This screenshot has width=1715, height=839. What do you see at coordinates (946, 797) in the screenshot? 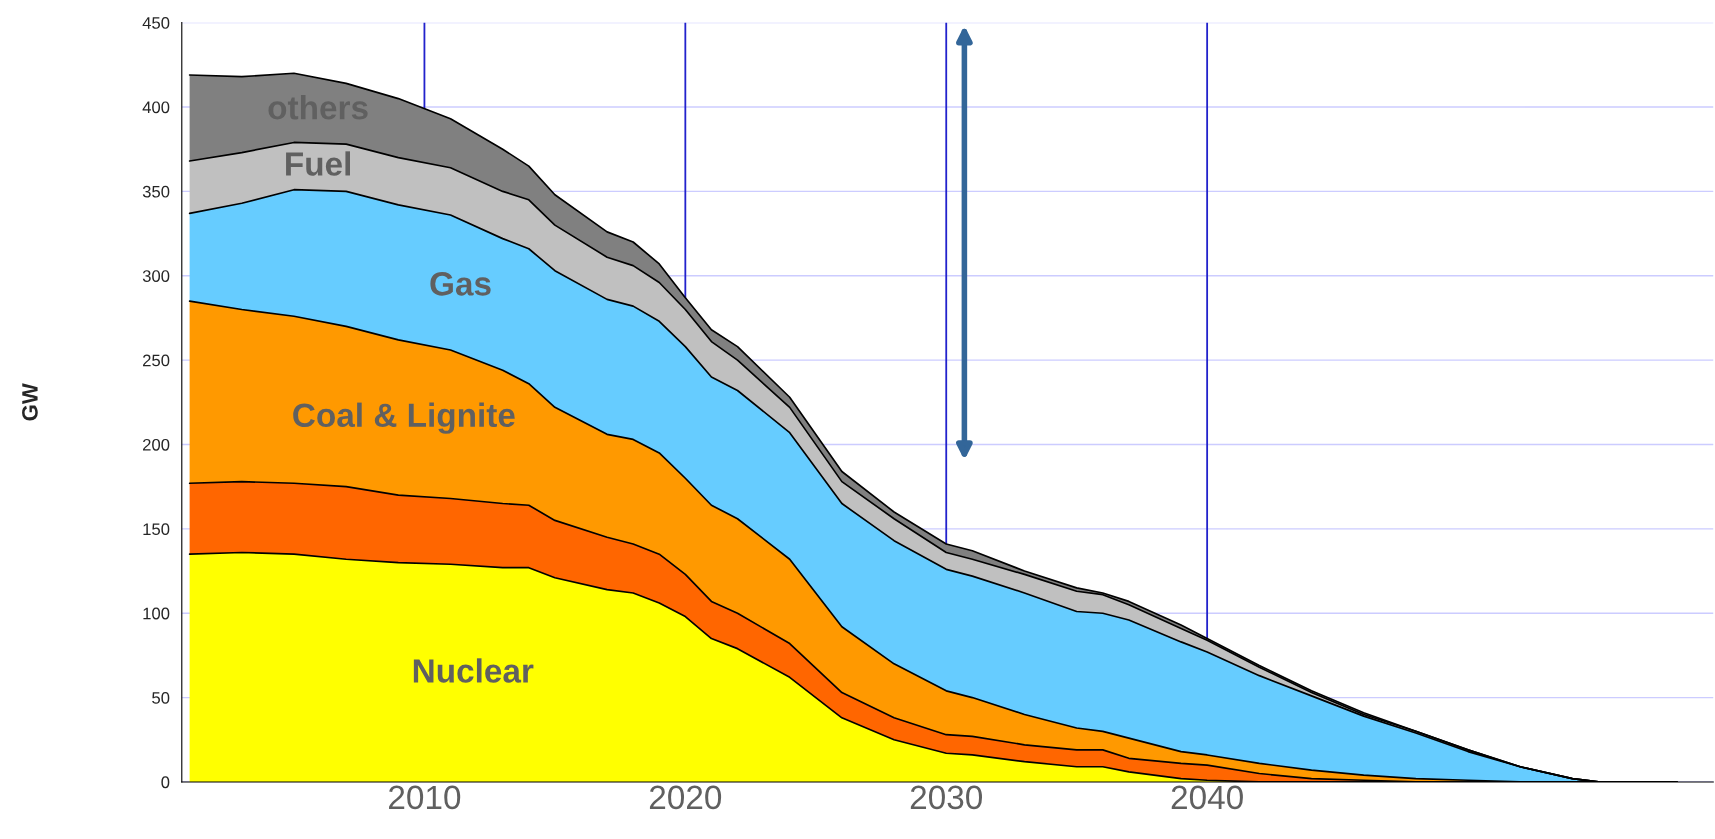
I see `x-tick-label: 2030` at bounding box center [946, 797].